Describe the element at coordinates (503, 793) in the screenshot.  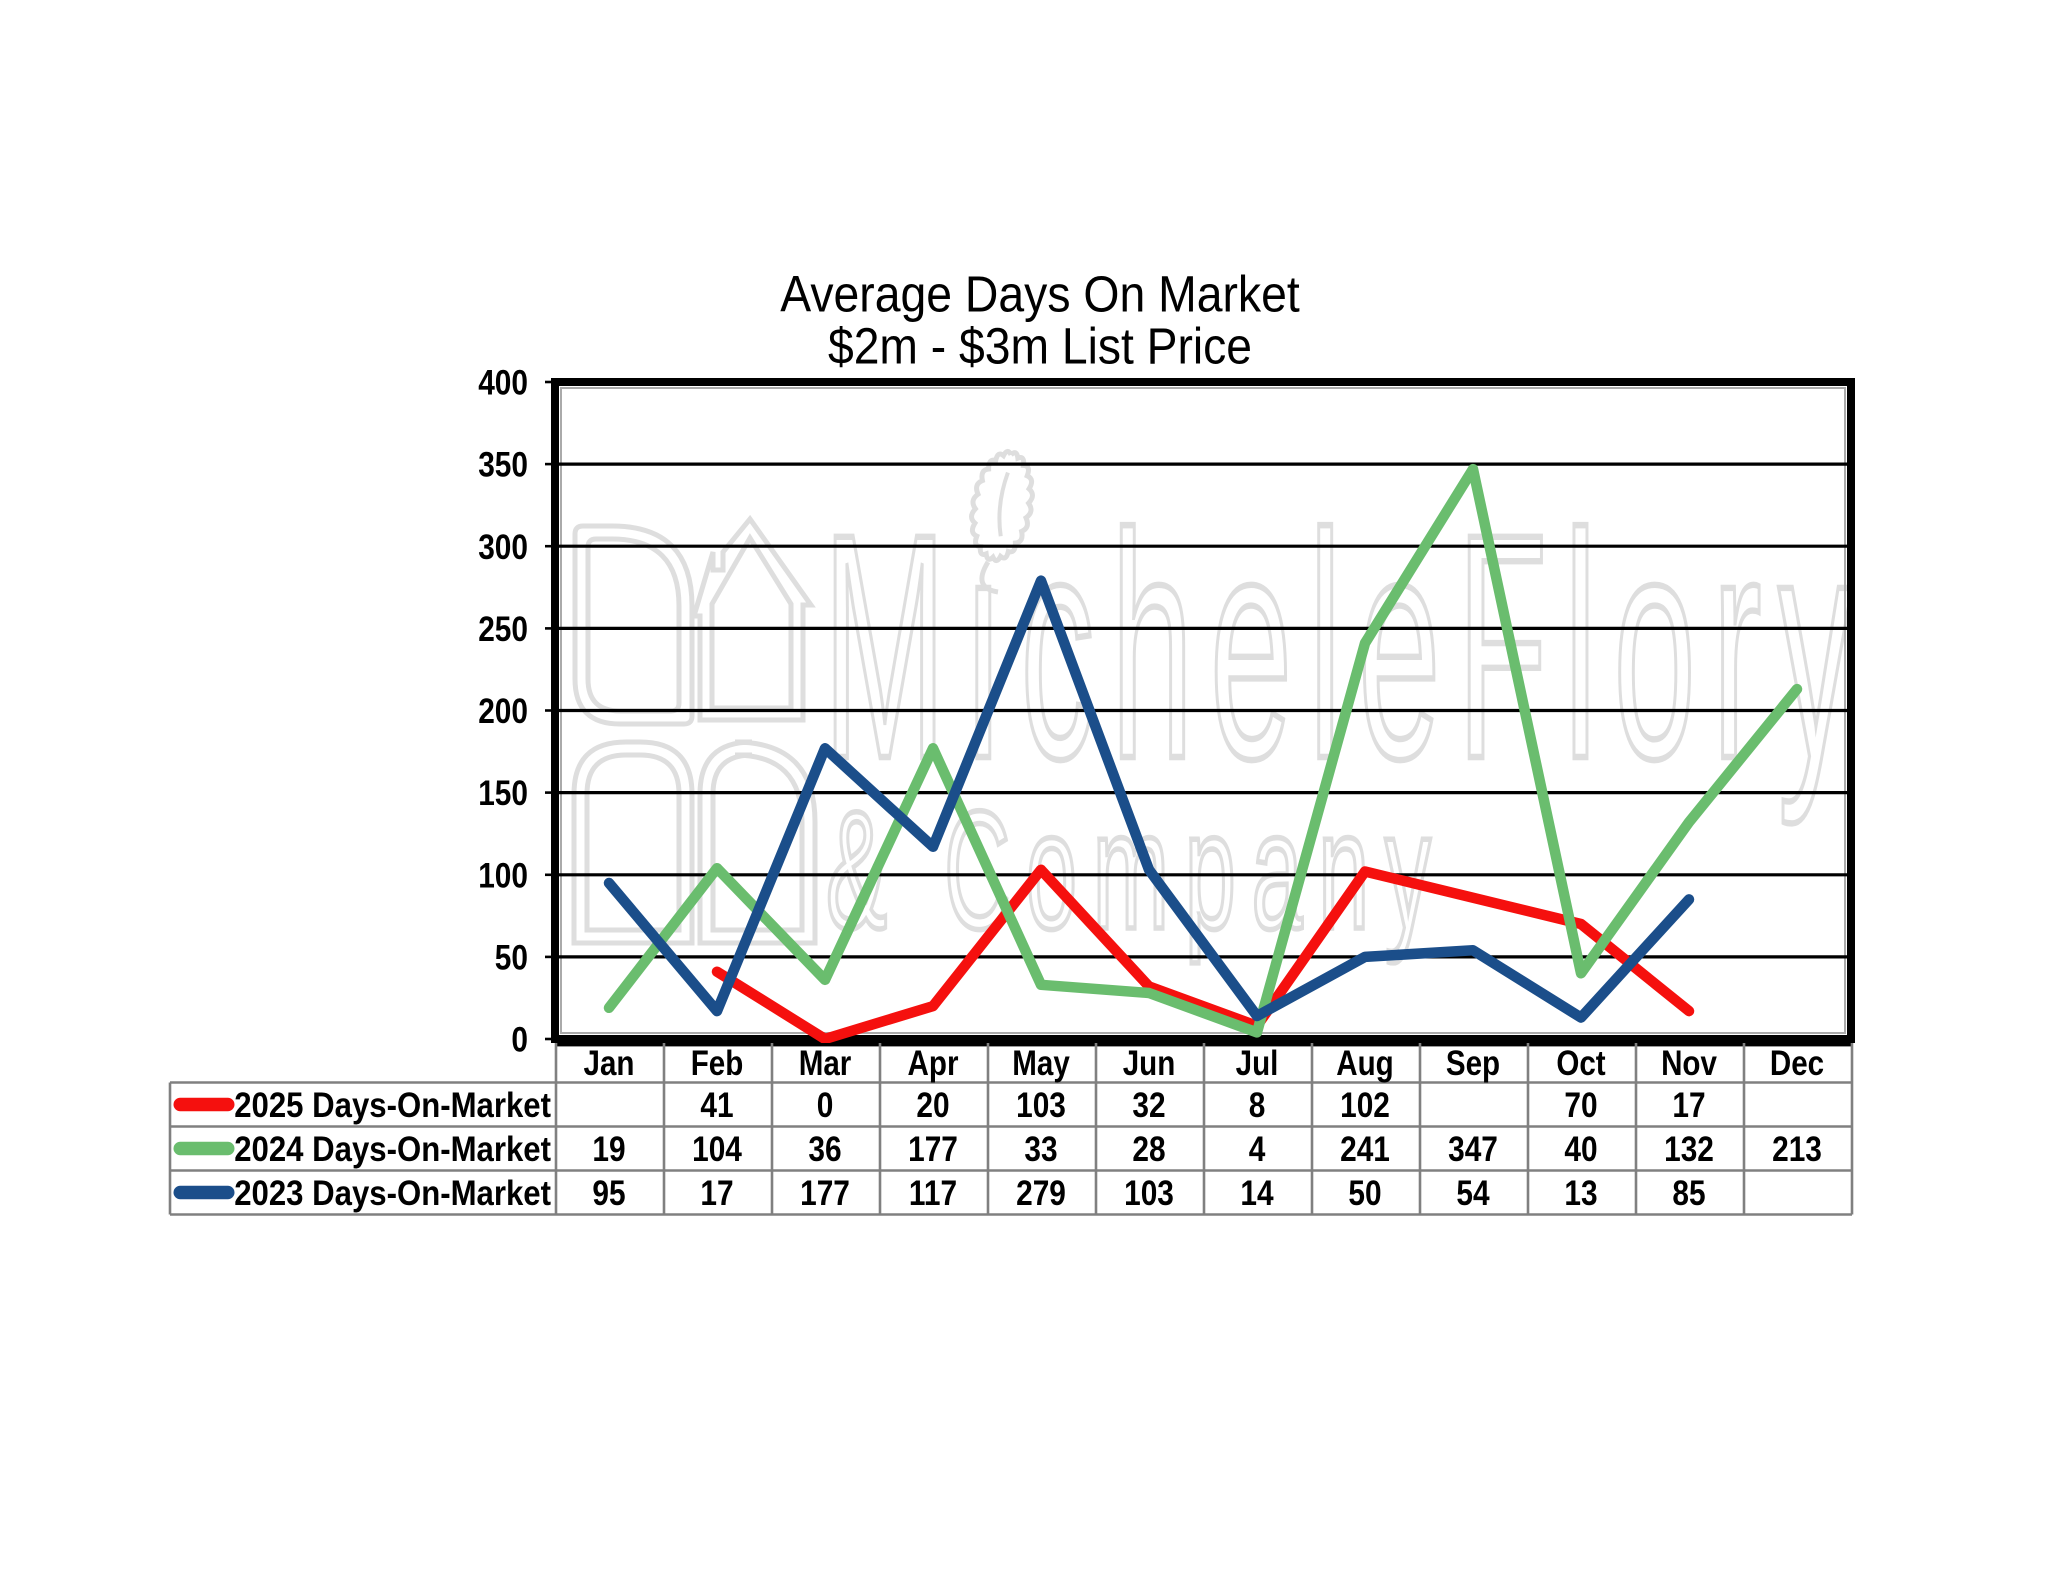
I see `svg-text: 150` at that location.